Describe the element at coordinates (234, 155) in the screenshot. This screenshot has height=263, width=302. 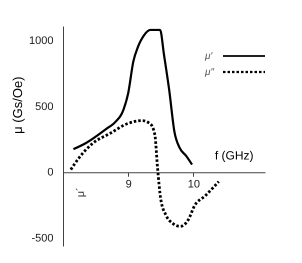
I see `x-axis-title: f (GHz)` at that location.